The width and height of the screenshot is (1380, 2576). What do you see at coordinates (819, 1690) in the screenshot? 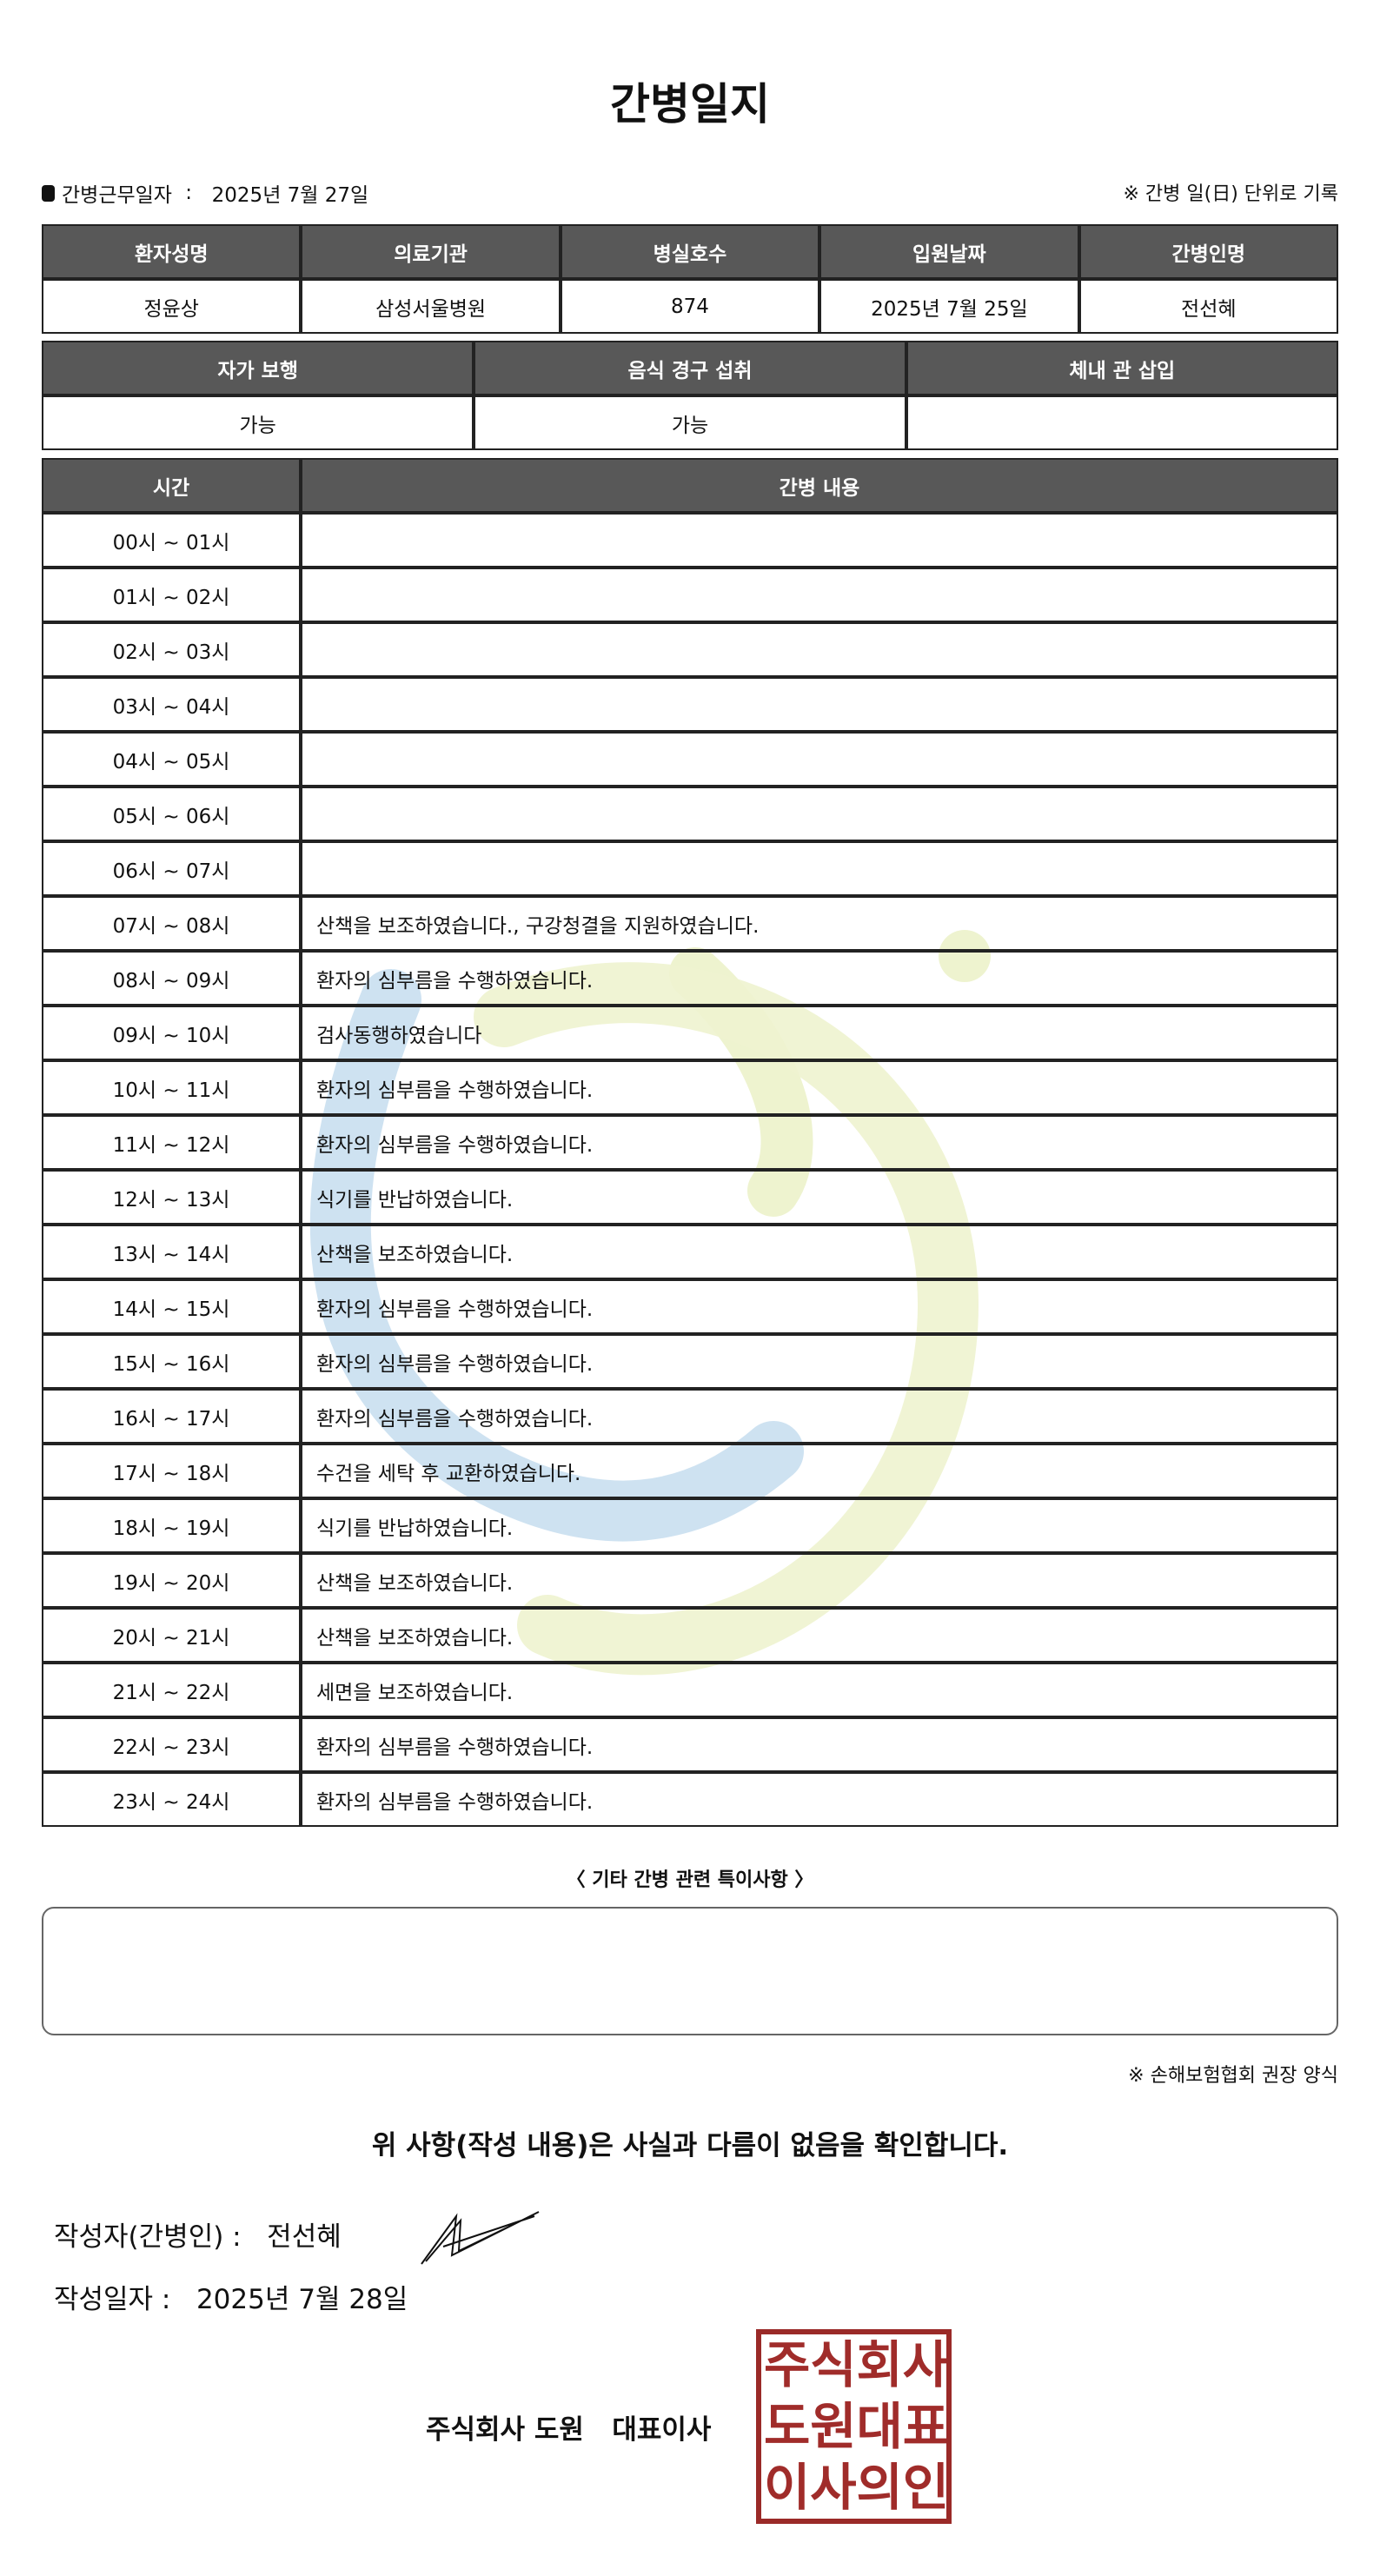
I see `content-cell: 세면을 보조하였습니다.` at bounding box center [819, 1690].